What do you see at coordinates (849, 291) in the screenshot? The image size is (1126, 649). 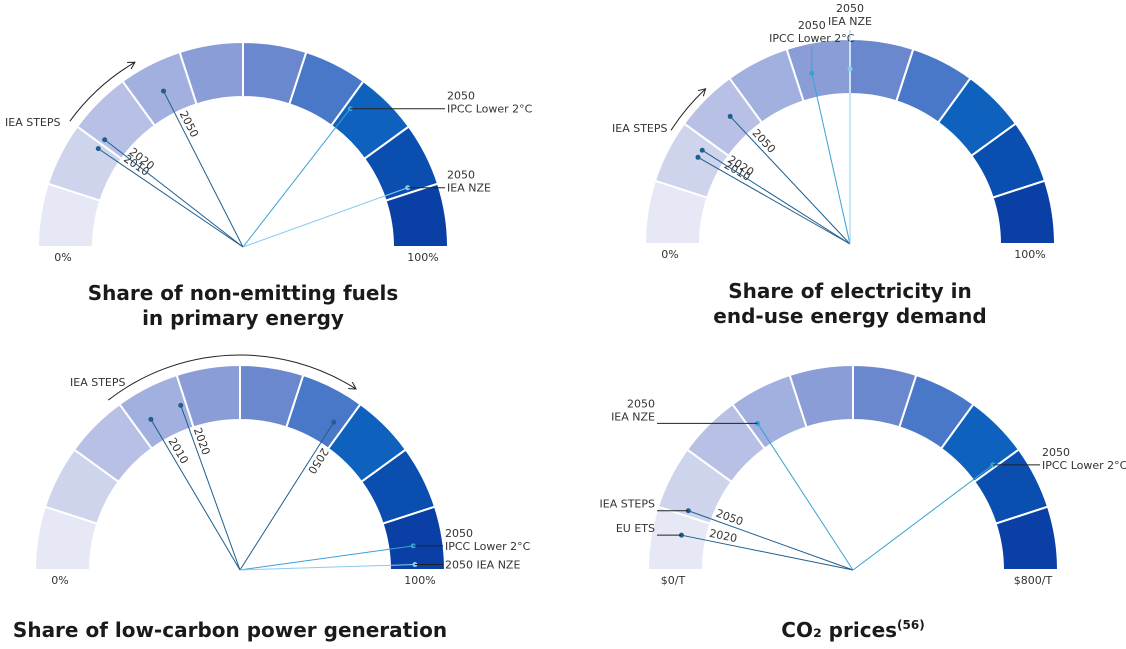 I see `title-line: Share of electricity in` at bounding box center [849, 291].